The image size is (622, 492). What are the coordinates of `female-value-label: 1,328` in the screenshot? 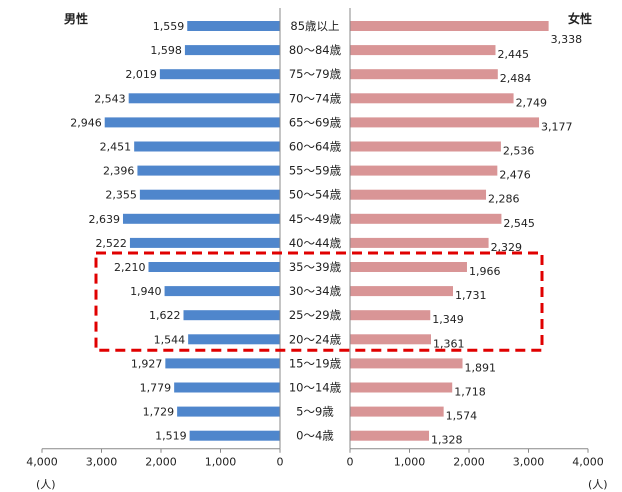 It's located at (447, 440).